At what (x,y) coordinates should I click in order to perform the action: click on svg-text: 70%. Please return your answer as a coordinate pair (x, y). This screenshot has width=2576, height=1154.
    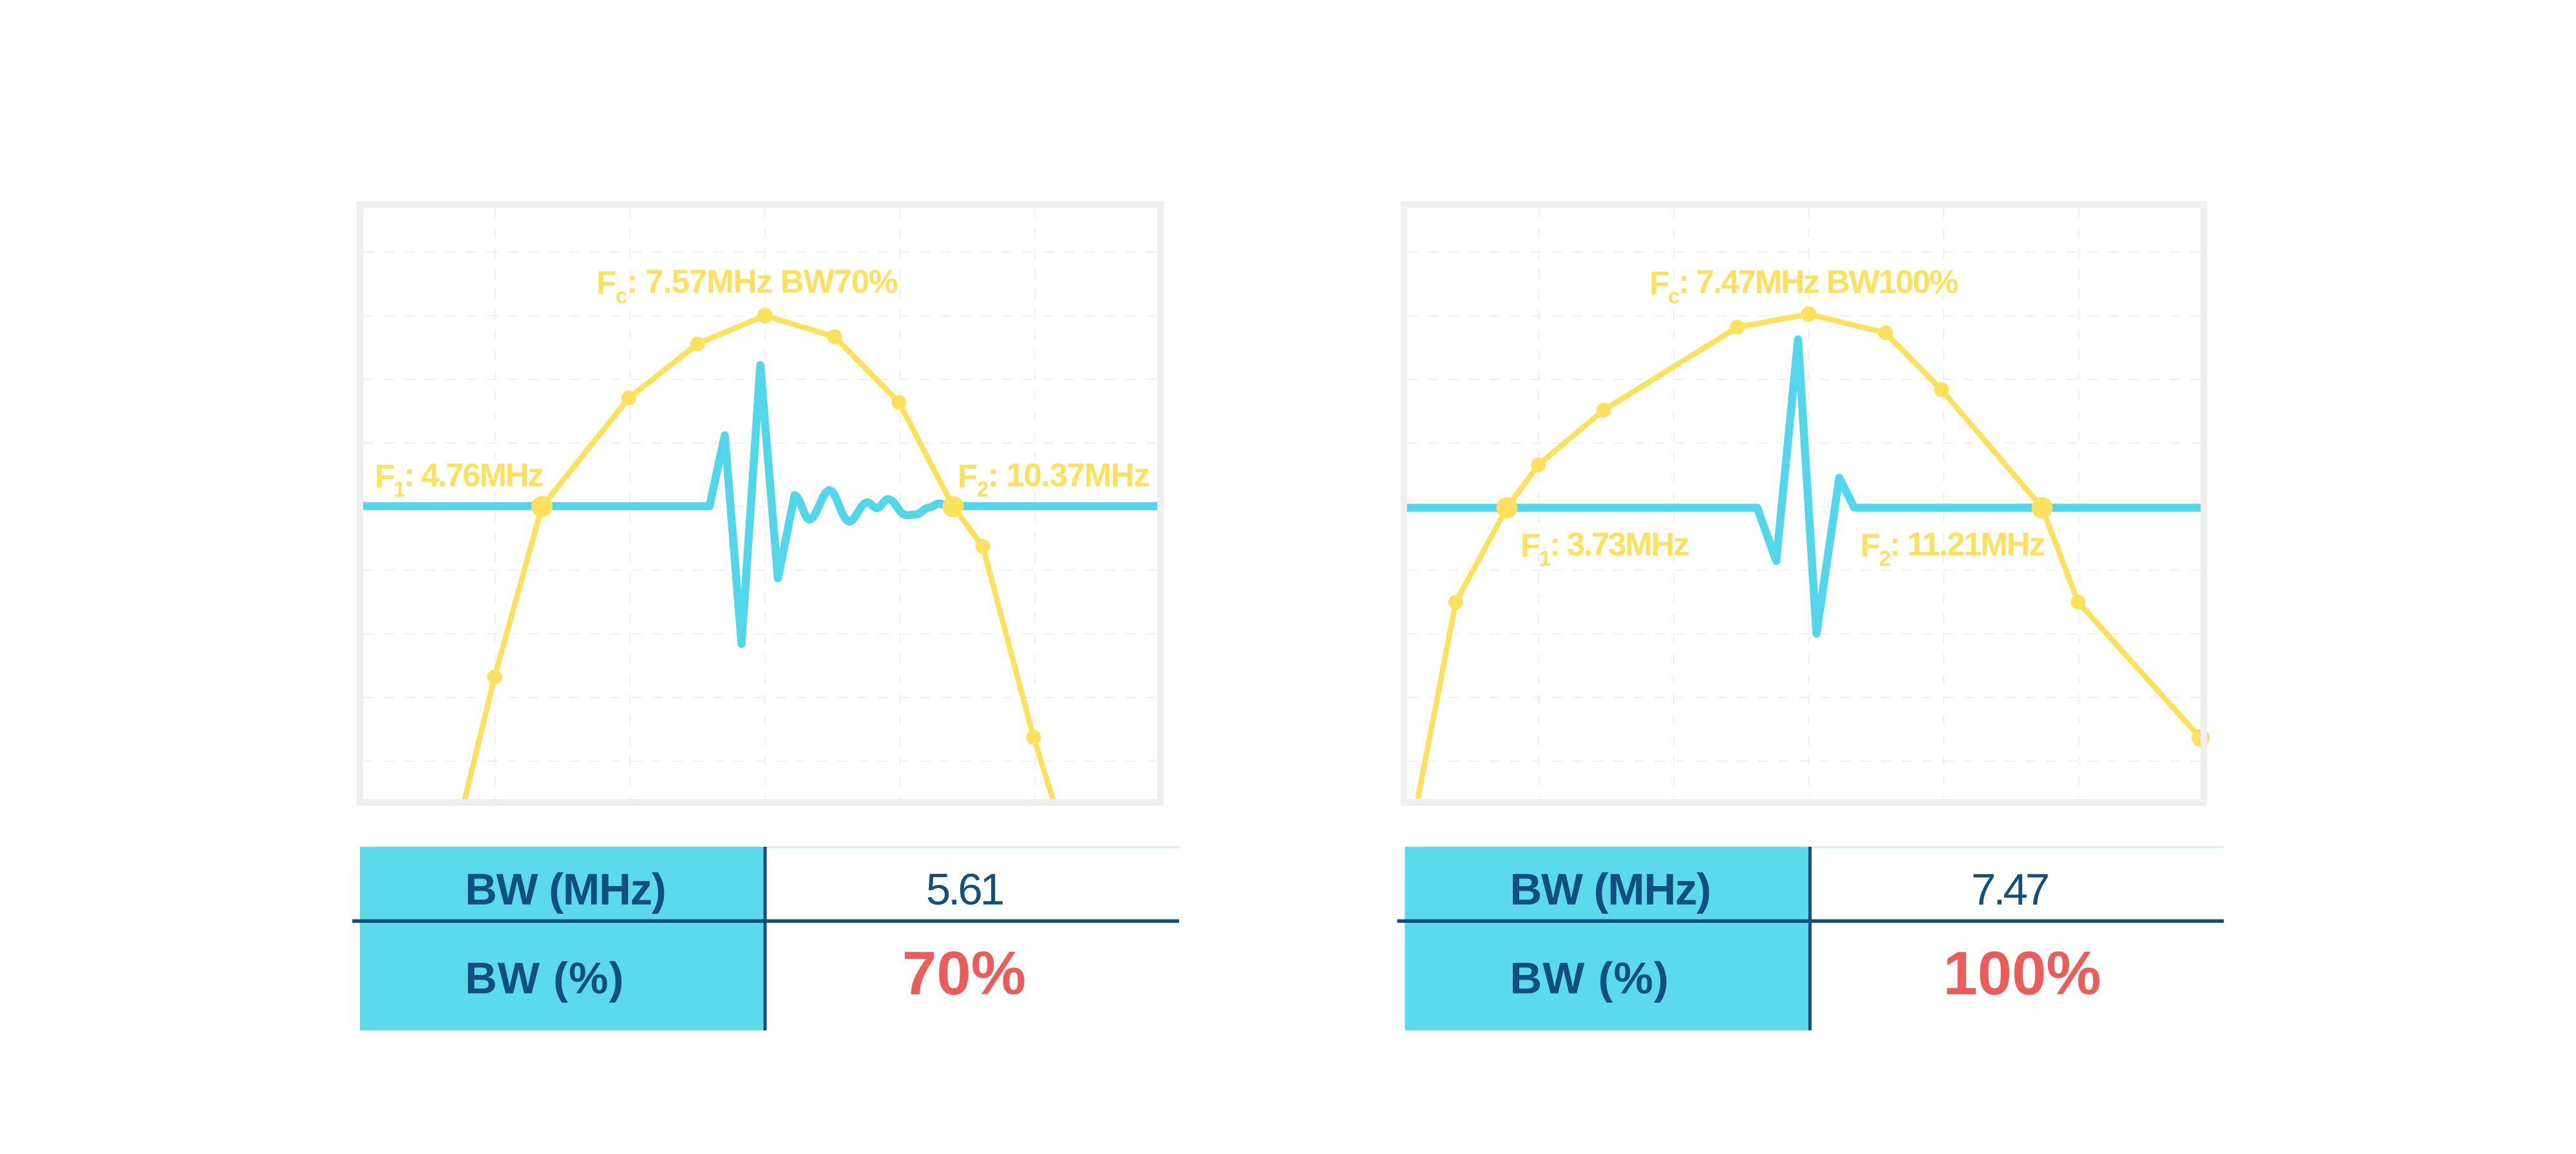
    Looking at the image, I should click on (964, 973).